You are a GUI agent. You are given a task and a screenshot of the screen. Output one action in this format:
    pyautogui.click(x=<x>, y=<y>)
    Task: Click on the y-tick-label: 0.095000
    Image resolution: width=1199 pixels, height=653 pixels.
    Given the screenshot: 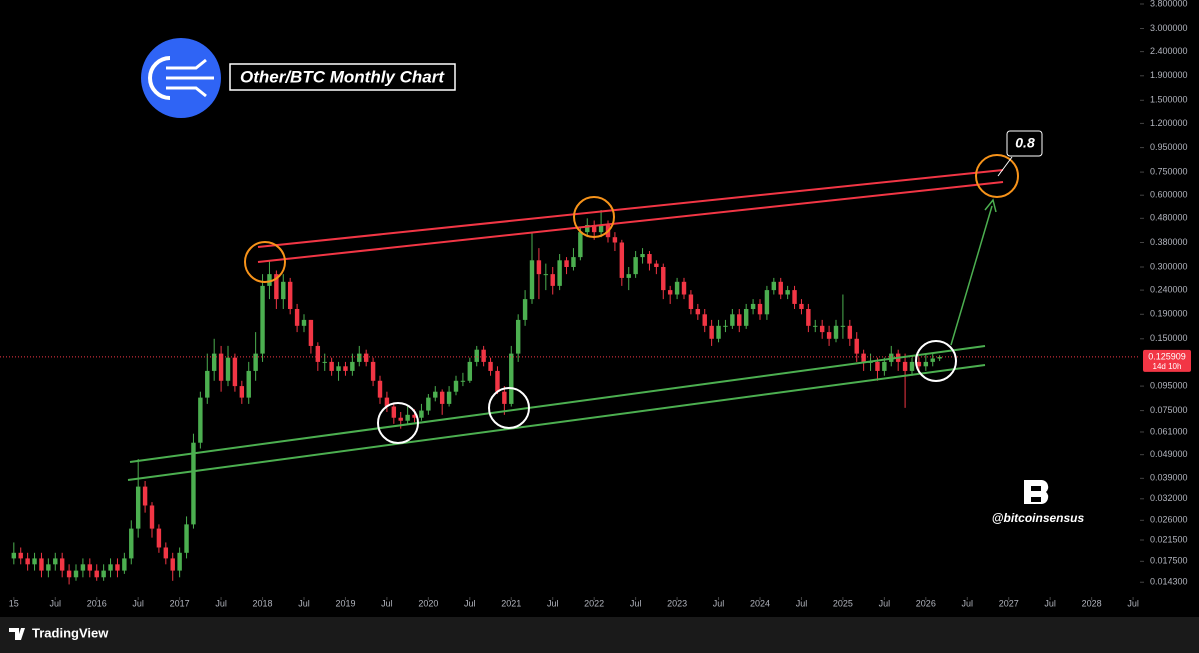 What is the action you would take?
    pyautogui.click(x=1169, y=385)
    